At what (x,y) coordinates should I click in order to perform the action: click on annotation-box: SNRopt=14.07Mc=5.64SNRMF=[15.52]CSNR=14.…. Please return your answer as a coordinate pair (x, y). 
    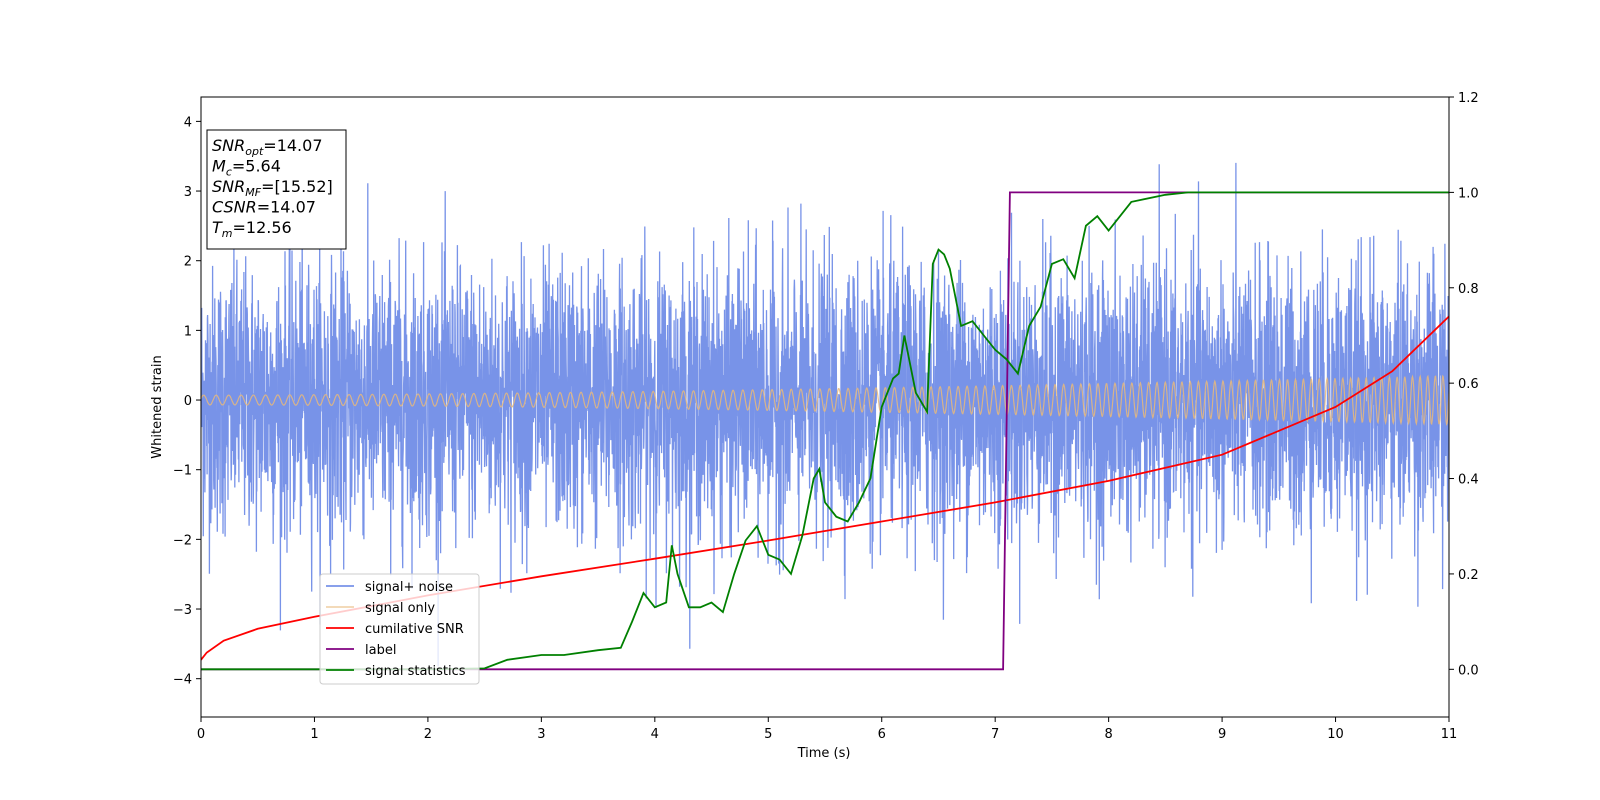
    Looking at the image, I should click on (276, 189).